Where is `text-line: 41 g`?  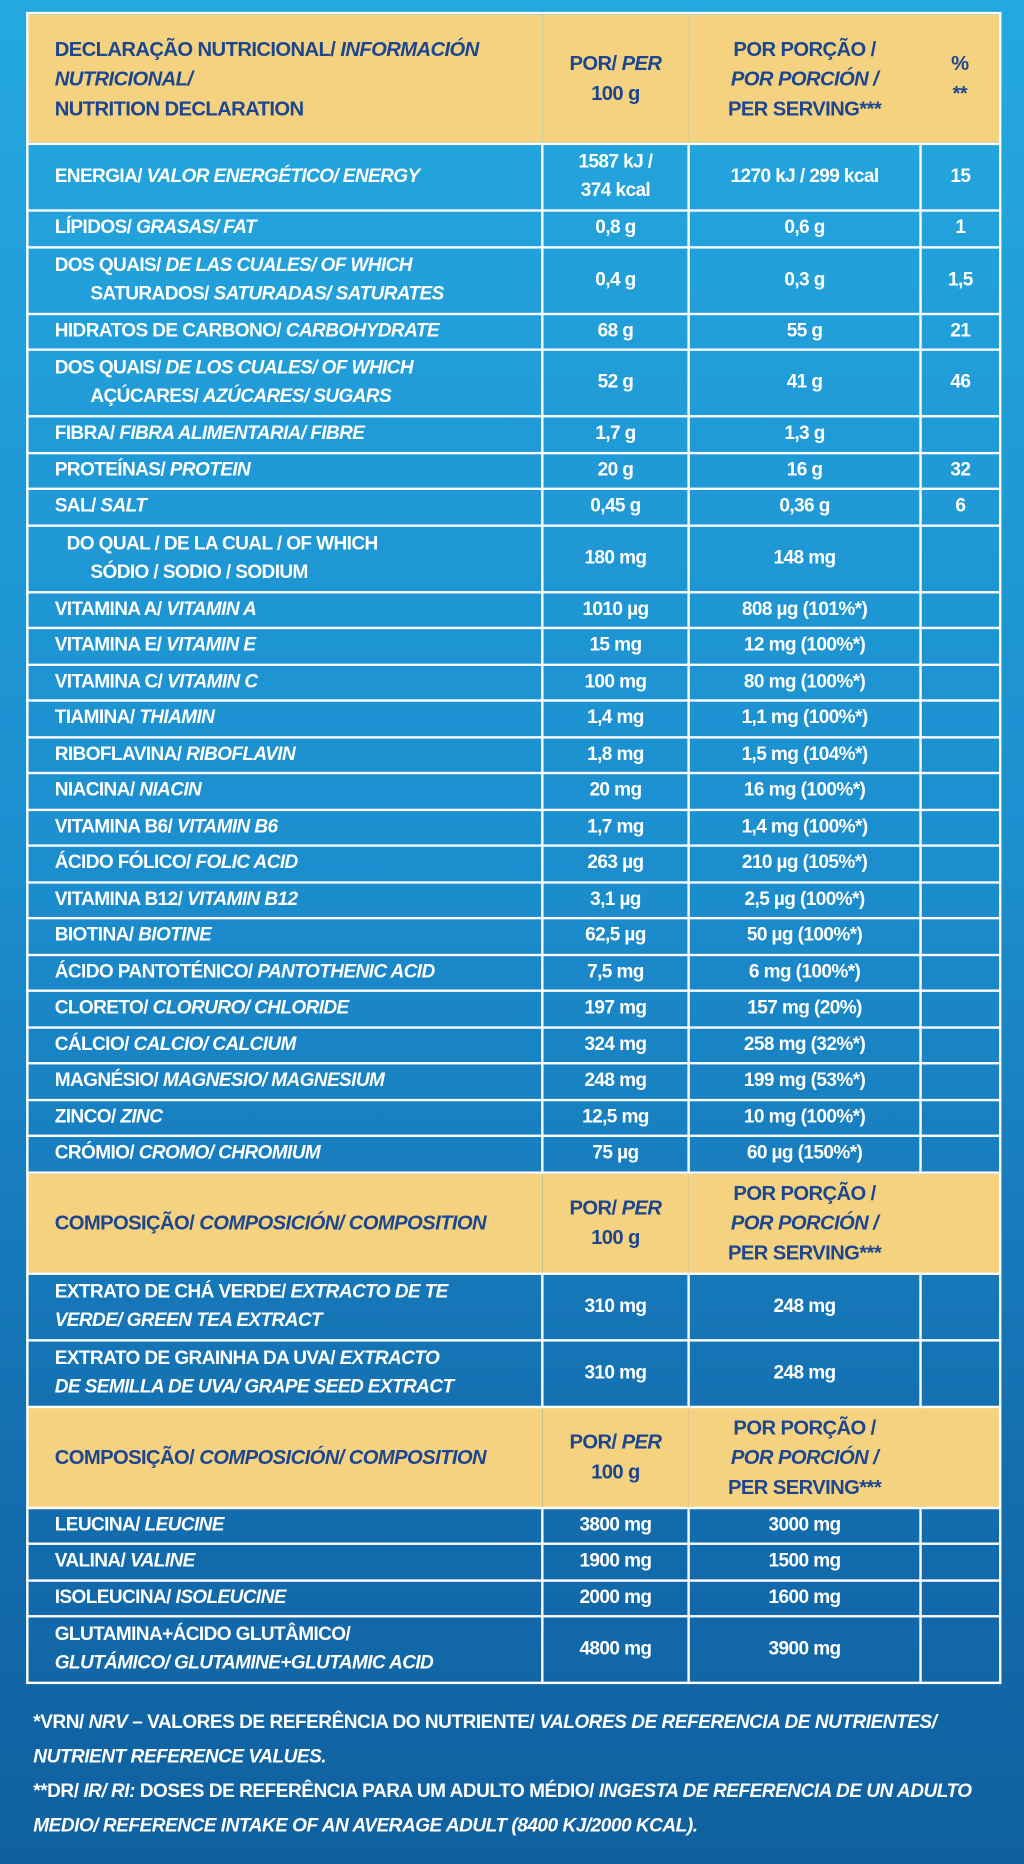 text-line: 41 g is located at coordinates (805, 383).